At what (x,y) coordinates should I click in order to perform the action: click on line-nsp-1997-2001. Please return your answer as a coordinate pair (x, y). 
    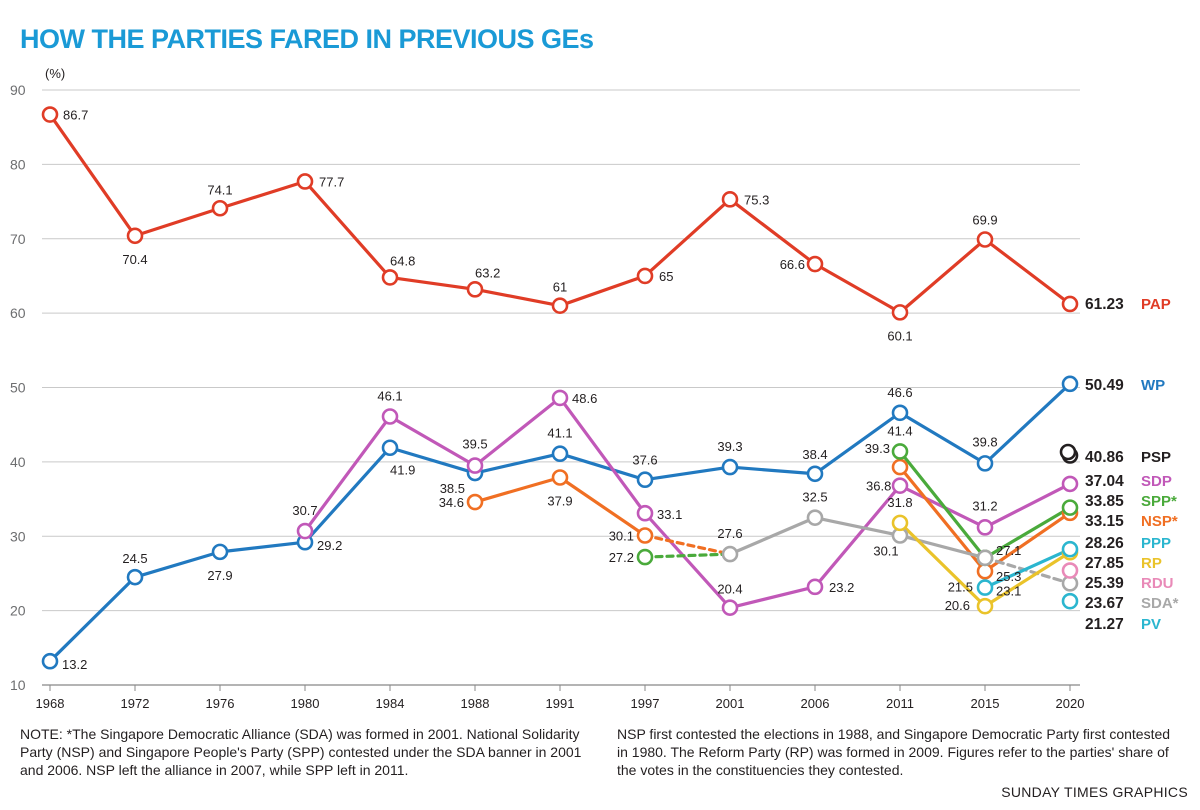
    Looking at the image, I should click on (687, 544).